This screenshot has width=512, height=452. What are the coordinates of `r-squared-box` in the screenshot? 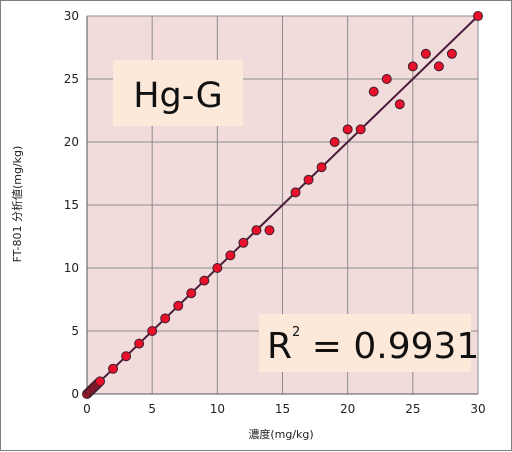 It's located at (365, 343).